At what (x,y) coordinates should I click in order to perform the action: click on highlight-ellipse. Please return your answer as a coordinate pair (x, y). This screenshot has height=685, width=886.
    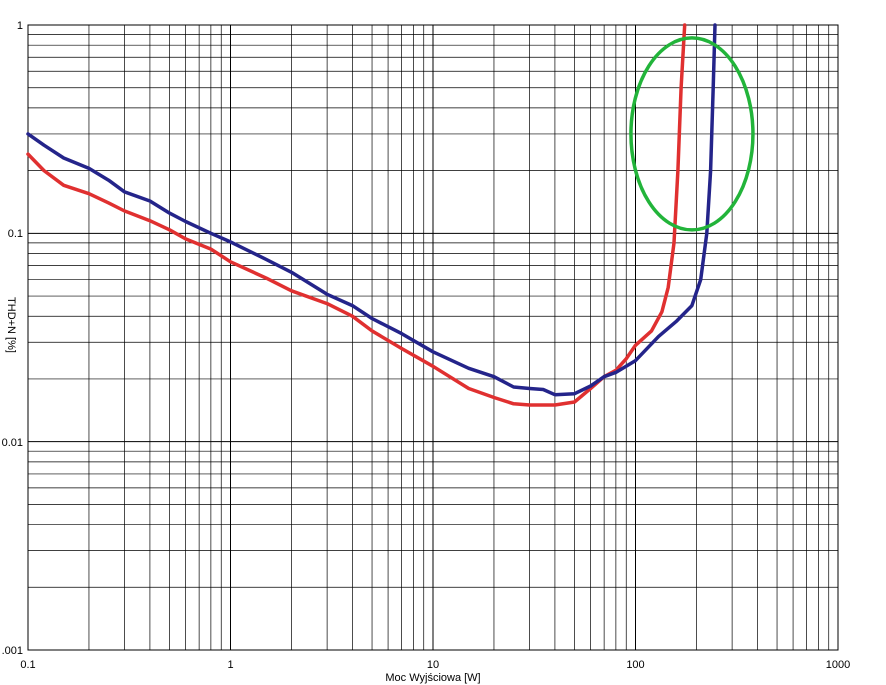
    Looking at the image, I should click on (692, 134).